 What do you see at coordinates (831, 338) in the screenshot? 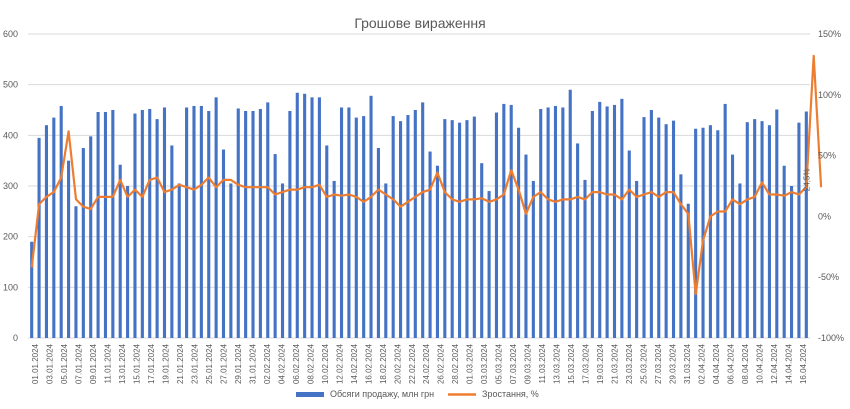
I see `y2-tick-label: -100%` at bounding box center [831, 338].